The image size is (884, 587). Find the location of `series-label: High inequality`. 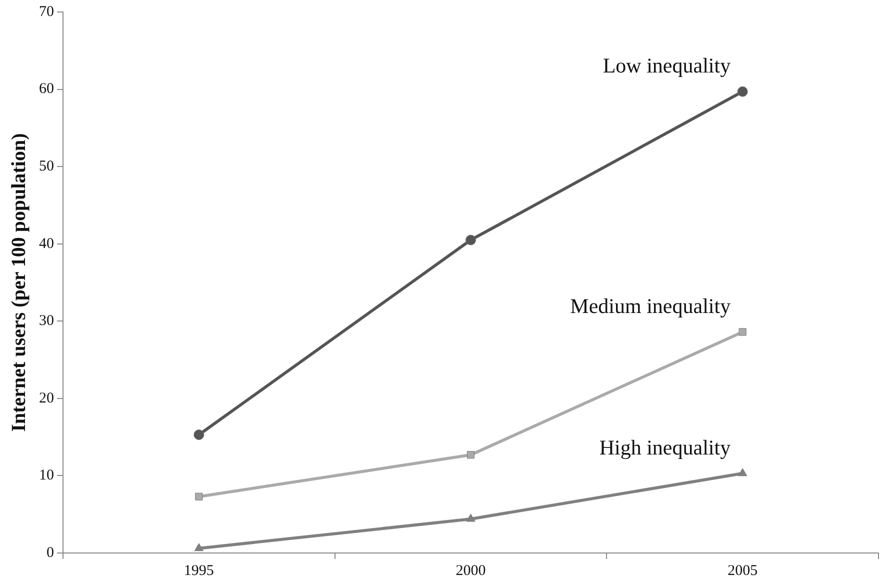

series-label: High inequality is located at coordinates (665, 447).